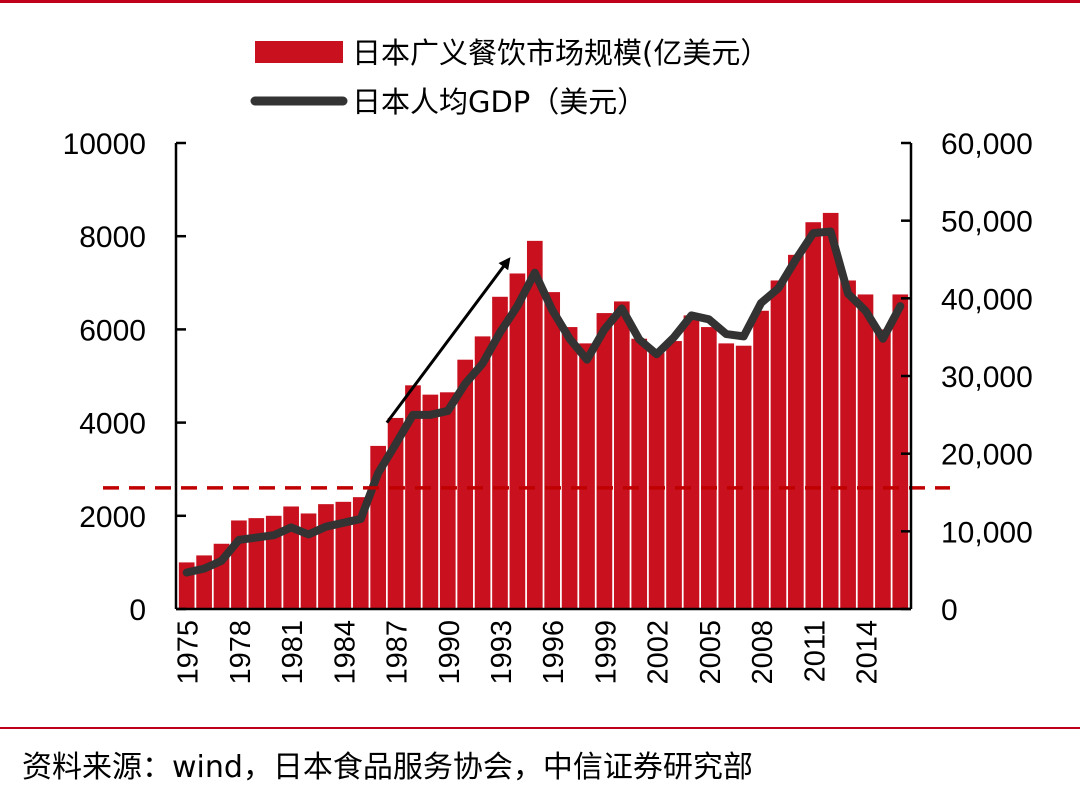  What do you see at coordinates (465, 484) in the screenshot?
I see `bar-1991` at bounding box center [465, 484].